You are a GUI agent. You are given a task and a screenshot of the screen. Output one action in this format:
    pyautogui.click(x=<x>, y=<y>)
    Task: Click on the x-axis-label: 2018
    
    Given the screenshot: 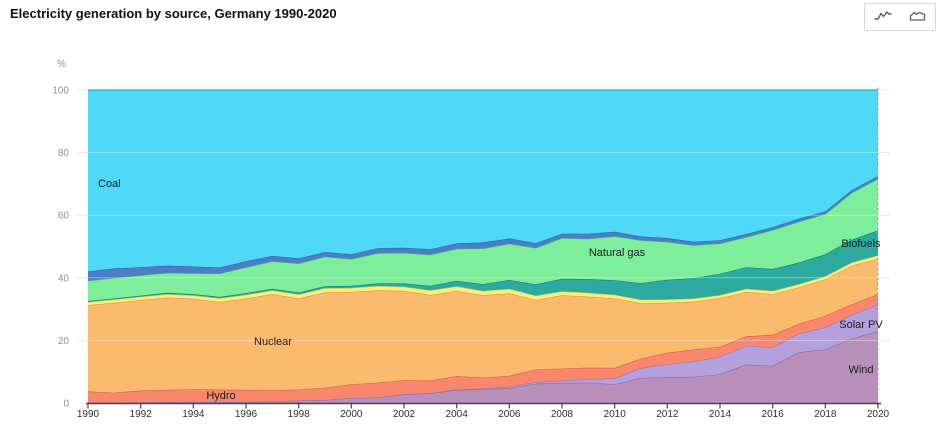 What is the action you would take?
    pyautogui.click(x=825, y=414)
    